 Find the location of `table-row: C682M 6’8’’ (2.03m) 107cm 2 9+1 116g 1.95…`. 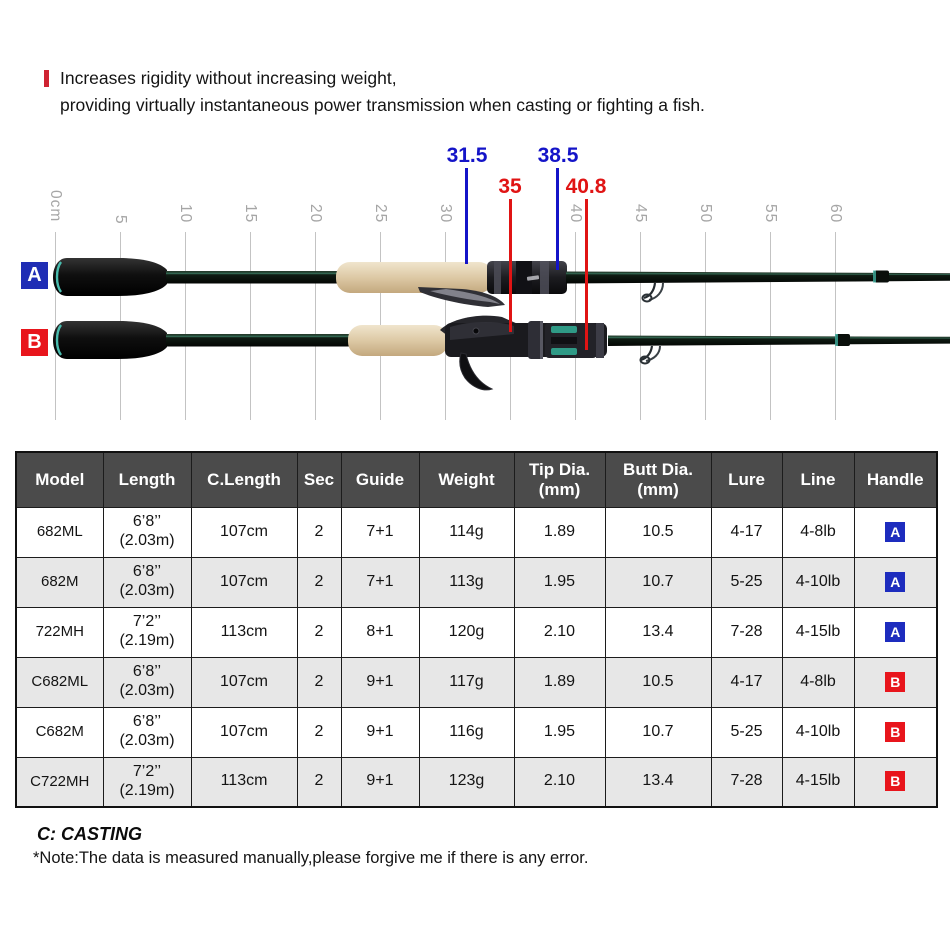

table-row: C682M 6’8’’ (2.03m) 107cm 2 9+1 116g 1.95… is located at coordinates (476, 732).